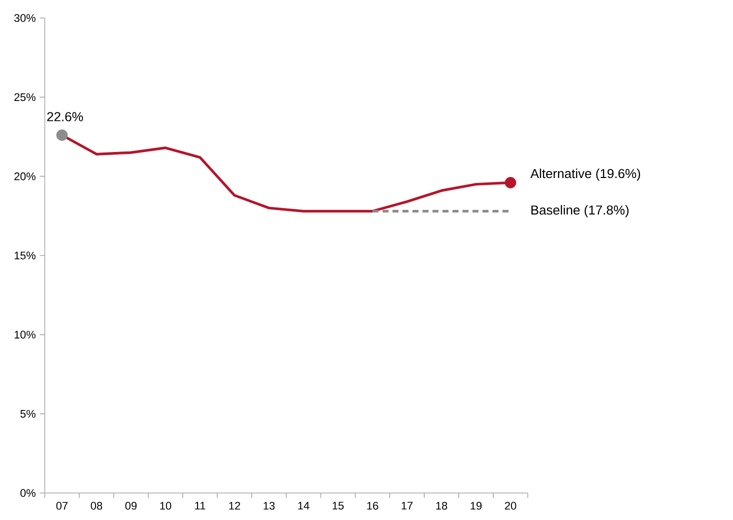  Describe the element at coordinates (65, 117) in the screenshot. I see `annotation: 22.6%` at that location.